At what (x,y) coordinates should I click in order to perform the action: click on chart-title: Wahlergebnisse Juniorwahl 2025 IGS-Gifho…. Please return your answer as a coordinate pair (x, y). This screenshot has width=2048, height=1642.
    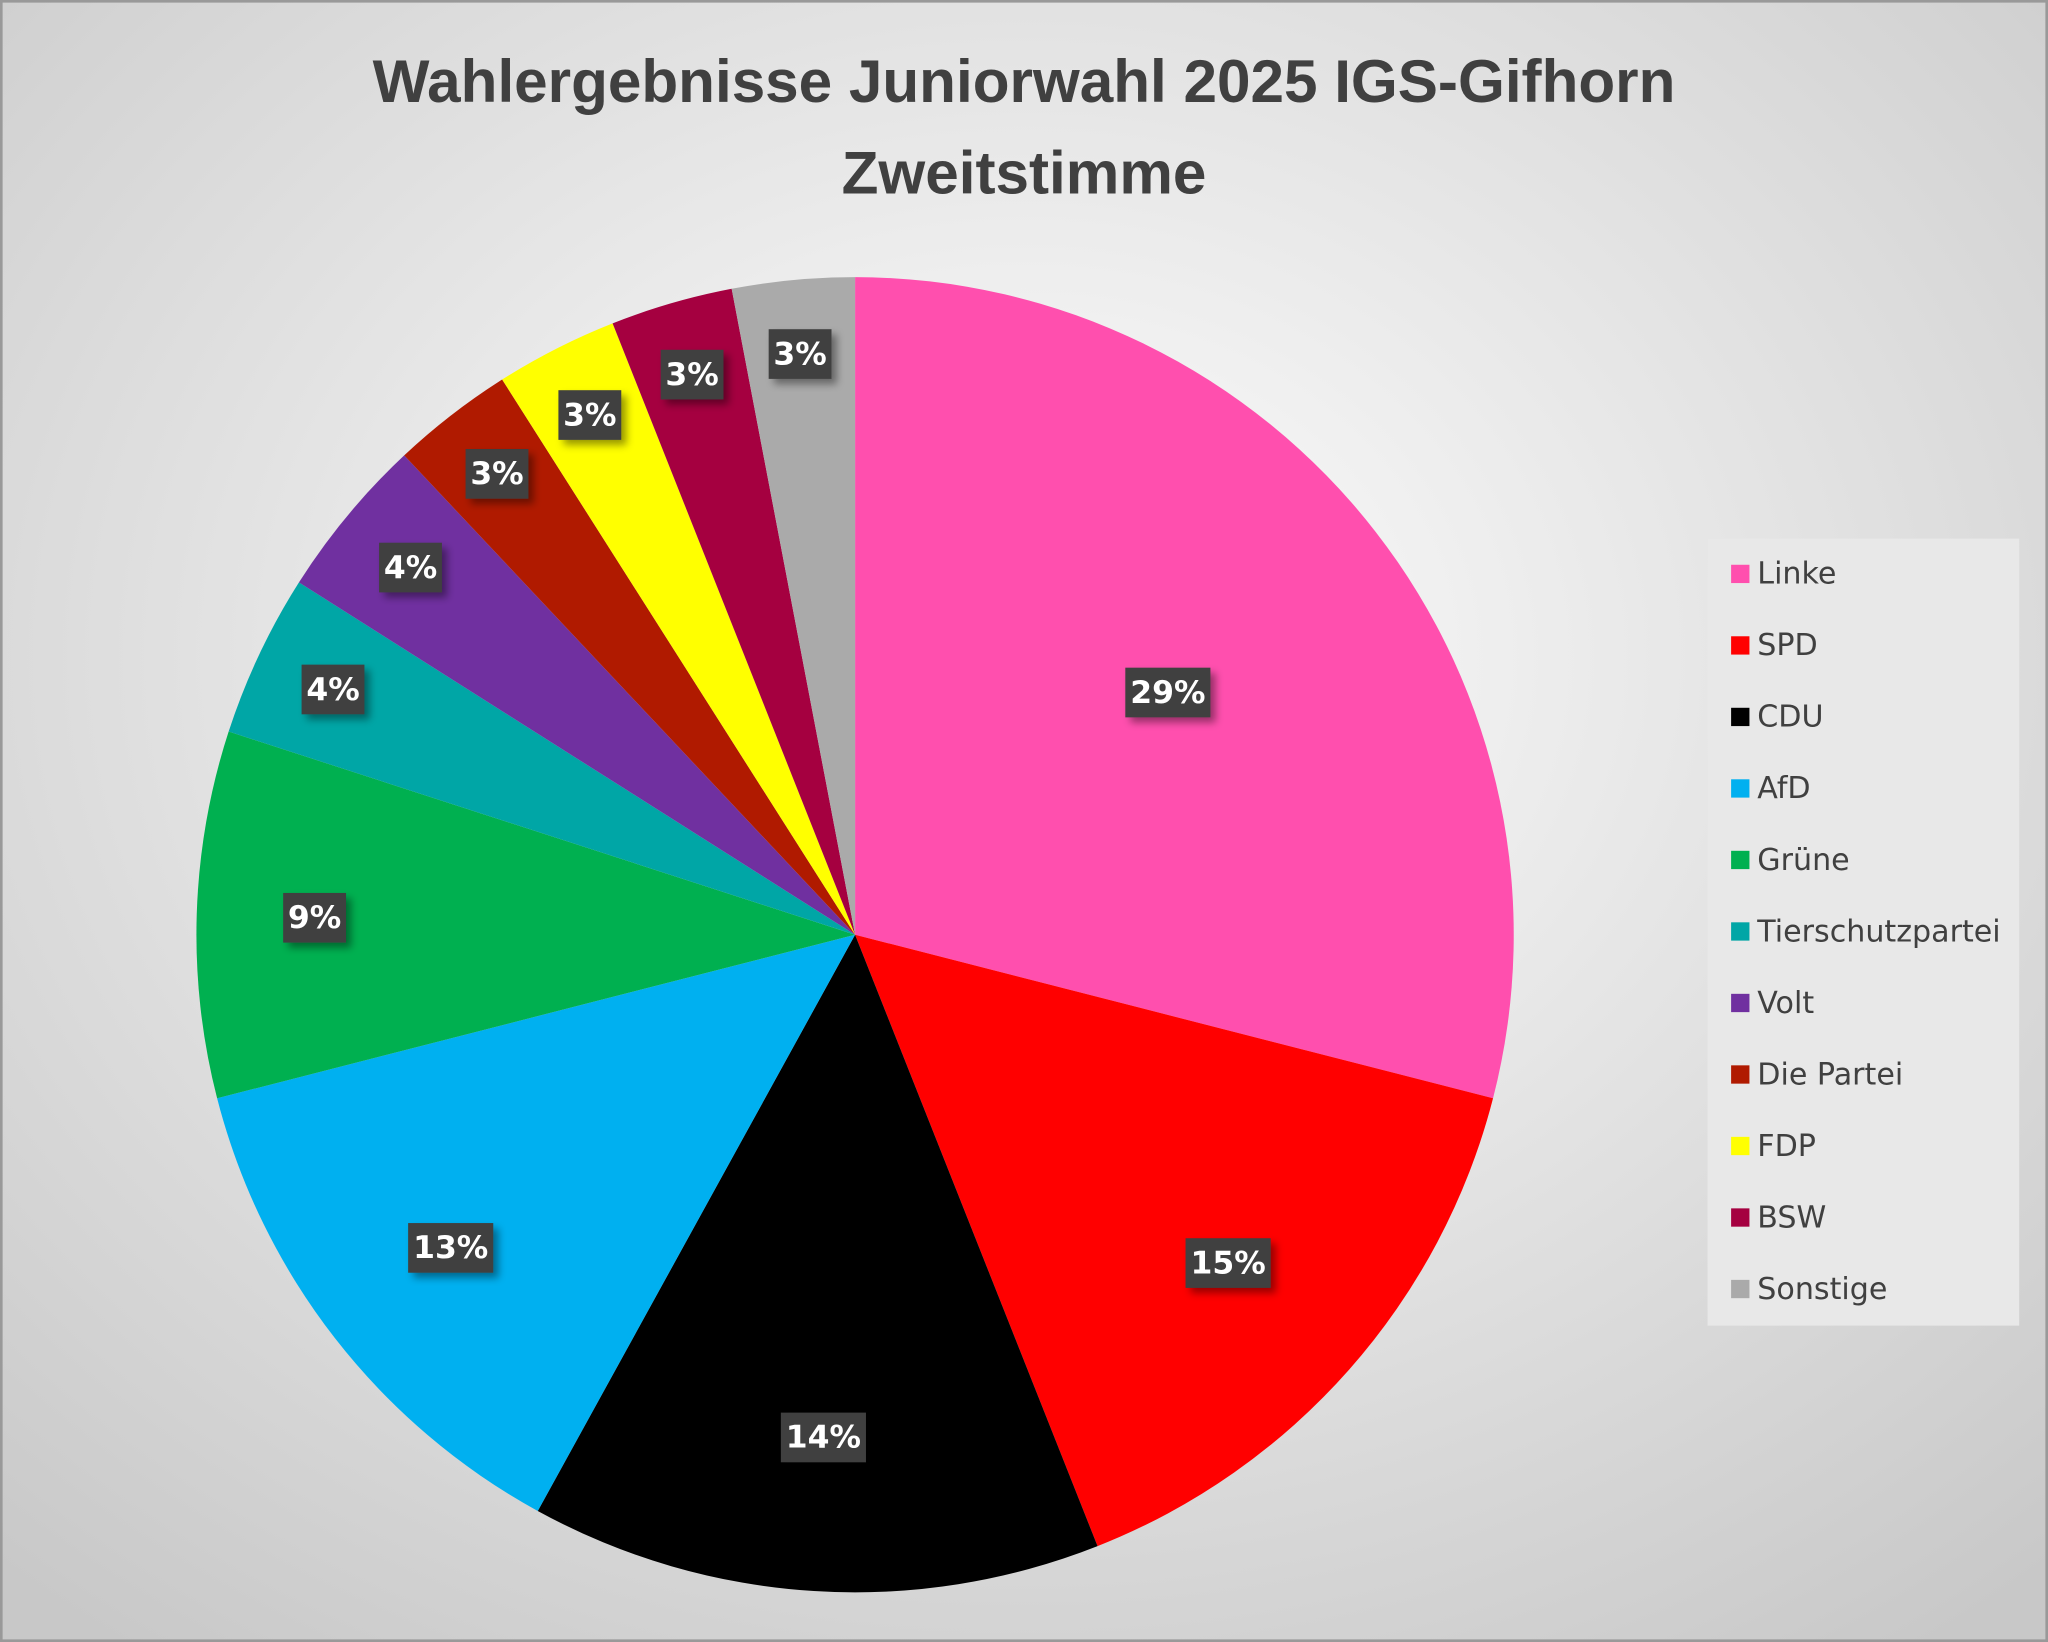
    Looking at the image, I should click on (1024, 81).